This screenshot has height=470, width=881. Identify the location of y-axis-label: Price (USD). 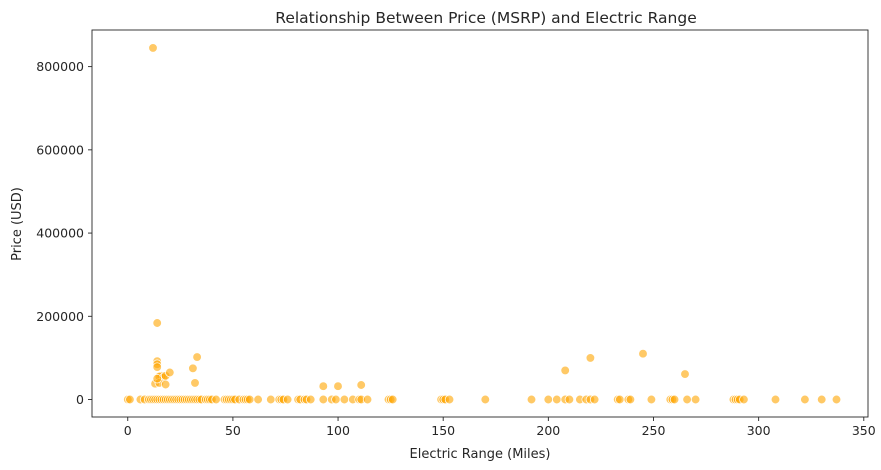
(17, 224).